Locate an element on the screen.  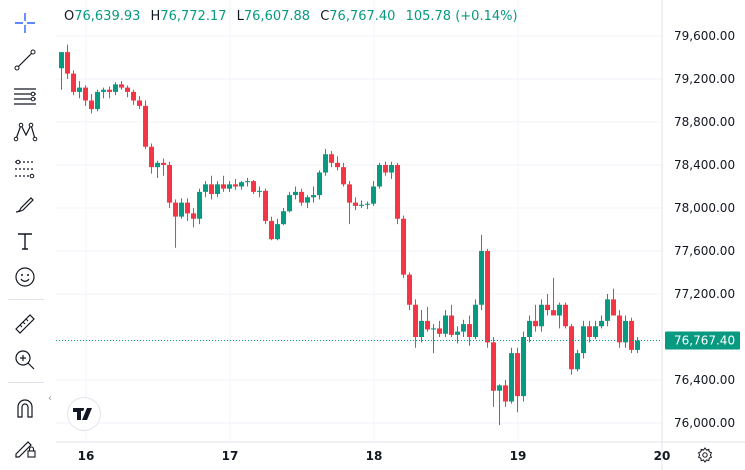
time-tick-label: 18 is located at coordinates (374, 456).